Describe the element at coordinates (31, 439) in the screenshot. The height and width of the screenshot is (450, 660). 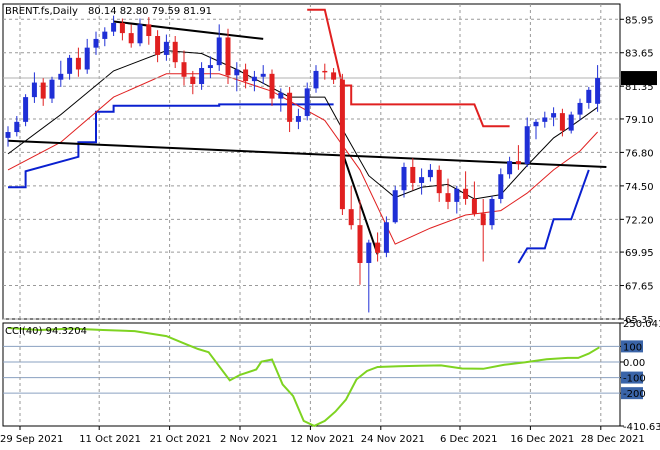
I see `x-tick-label: 29 Sep 2021` at that location.